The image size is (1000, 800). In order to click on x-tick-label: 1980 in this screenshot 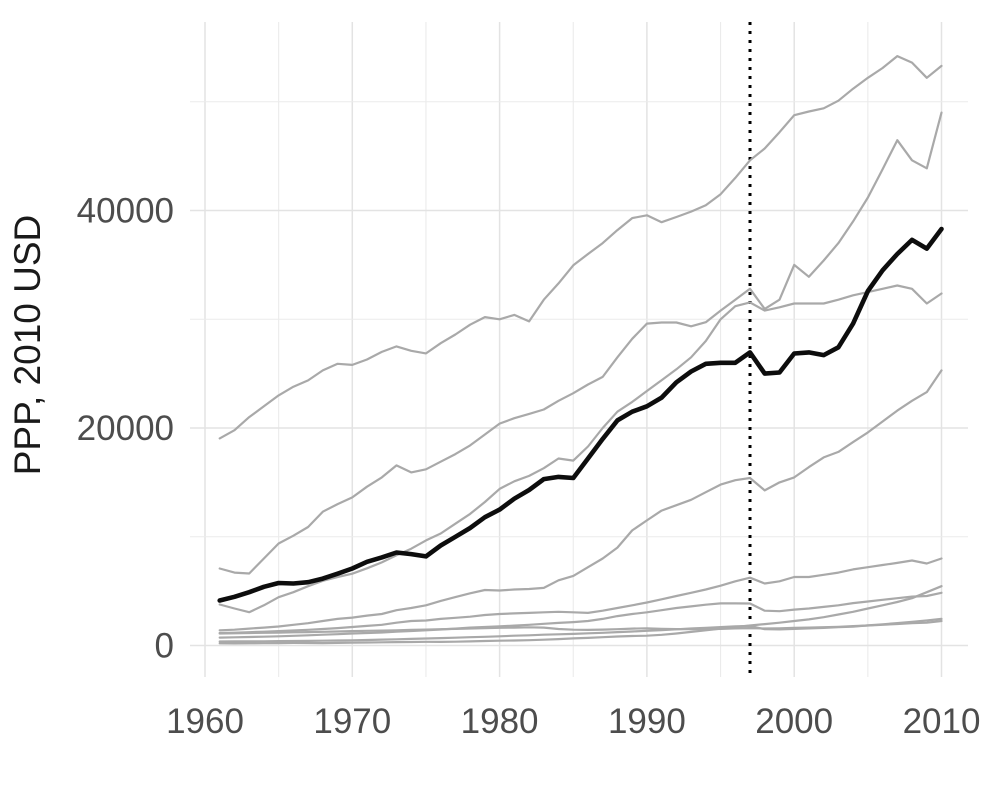, I will do `click(500, 721)`.